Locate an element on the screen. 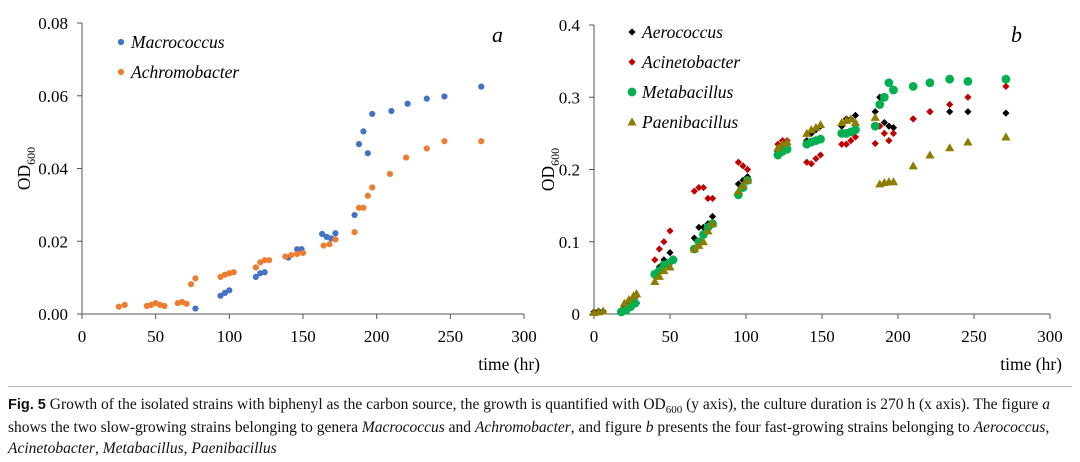 The height and width of the screenshot is (462, 1080). legend-marker-metabacillus is located at coordinates (632, 92).